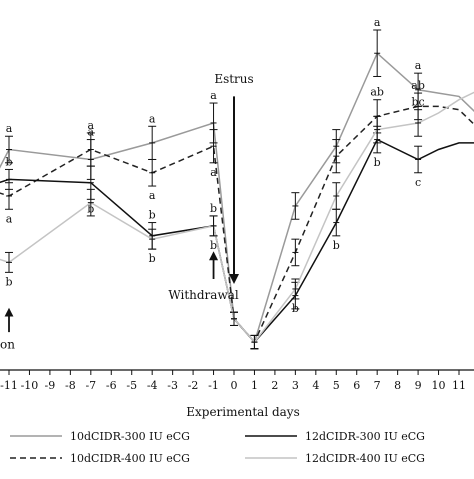 The width and height of the screenshot is (474, 479). I want to click on x-tick-label: 8, so click(397, 385).